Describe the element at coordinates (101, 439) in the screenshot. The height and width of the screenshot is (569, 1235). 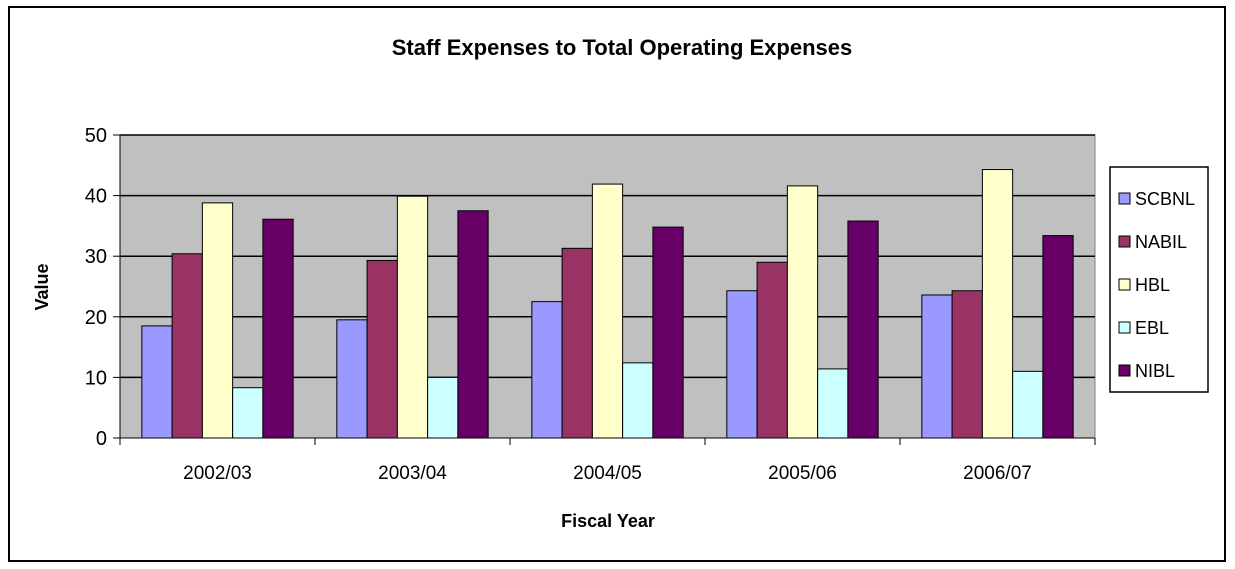
I see `y-tick-label: 0` at that location.